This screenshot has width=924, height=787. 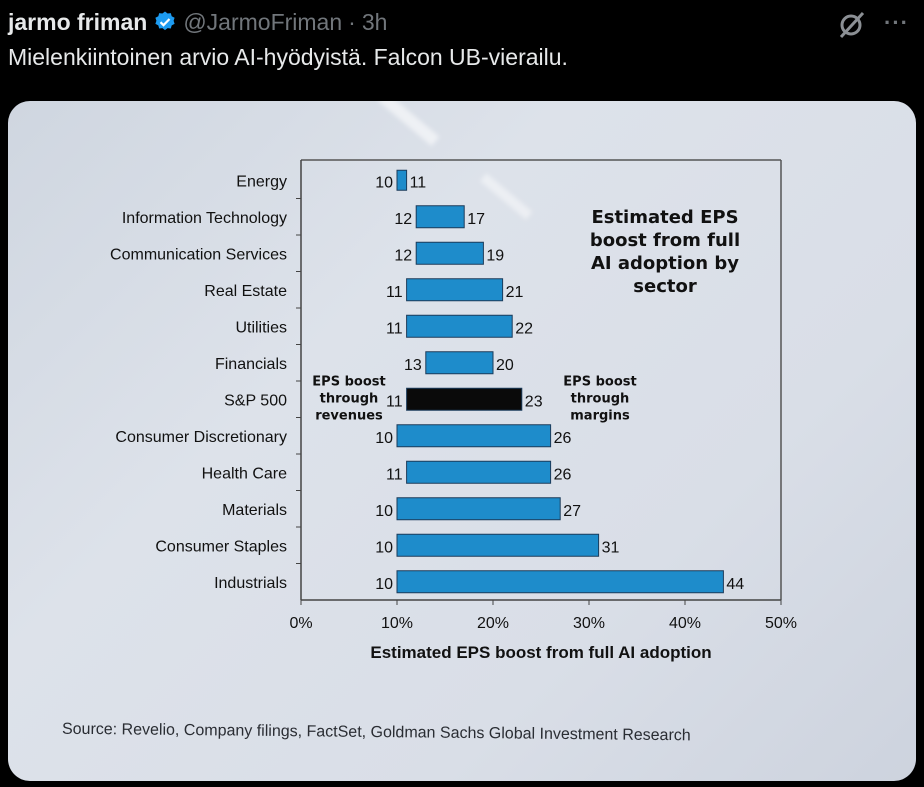 What do you see at coordinates (474, 436) in the screenshot?
I see `bar-consumer-discretionary` at bounding box center [474, 436].